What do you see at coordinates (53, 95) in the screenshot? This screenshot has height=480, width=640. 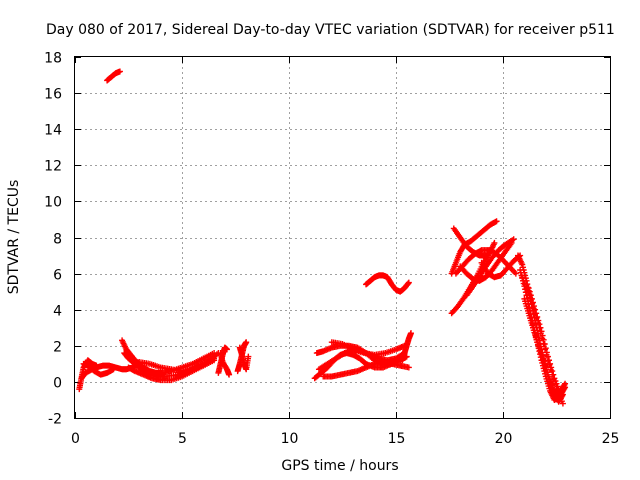 I see `y-tick-label: 16` at bounding box center [53, 95].